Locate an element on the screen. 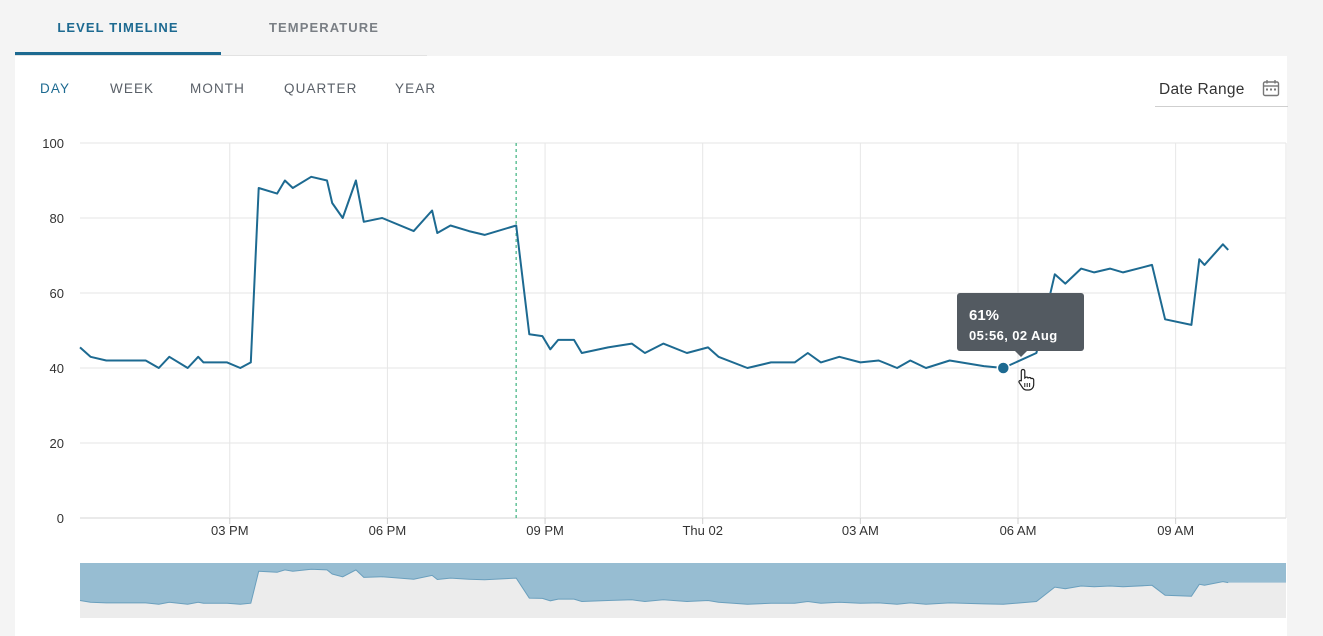 Image resolution: width=1323 pixels, height=636 pixels. navigator-range-fill is located at coordinates (683, 584).